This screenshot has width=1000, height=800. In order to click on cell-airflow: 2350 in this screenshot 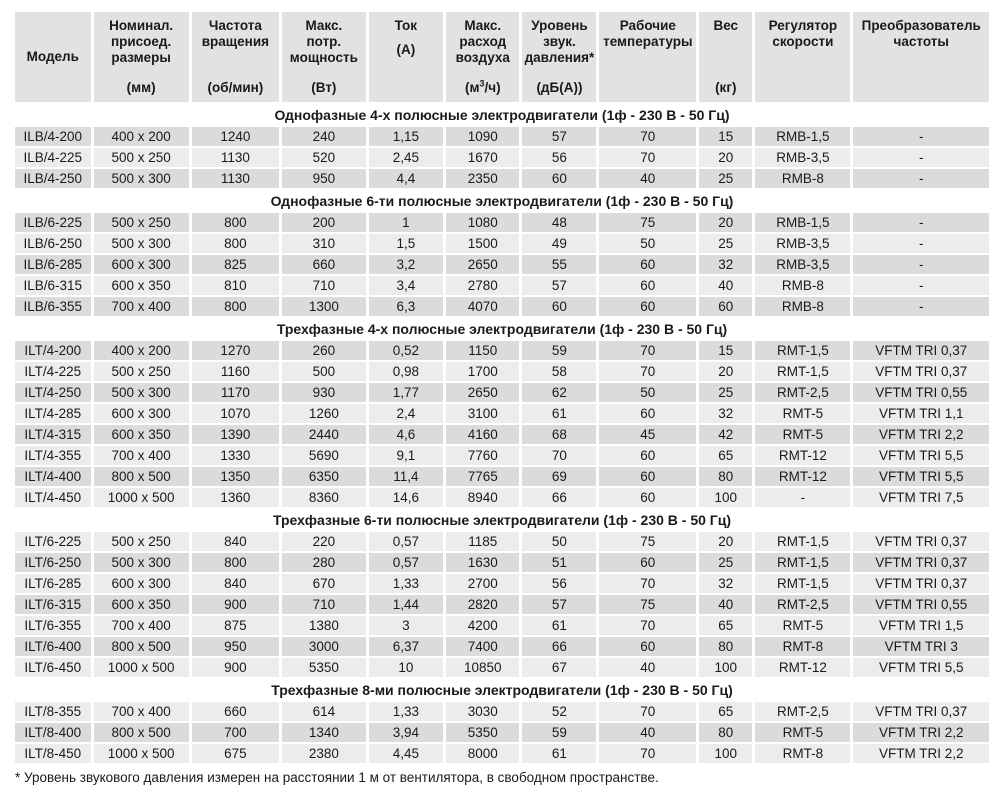, I will do `click(483, 178)`.